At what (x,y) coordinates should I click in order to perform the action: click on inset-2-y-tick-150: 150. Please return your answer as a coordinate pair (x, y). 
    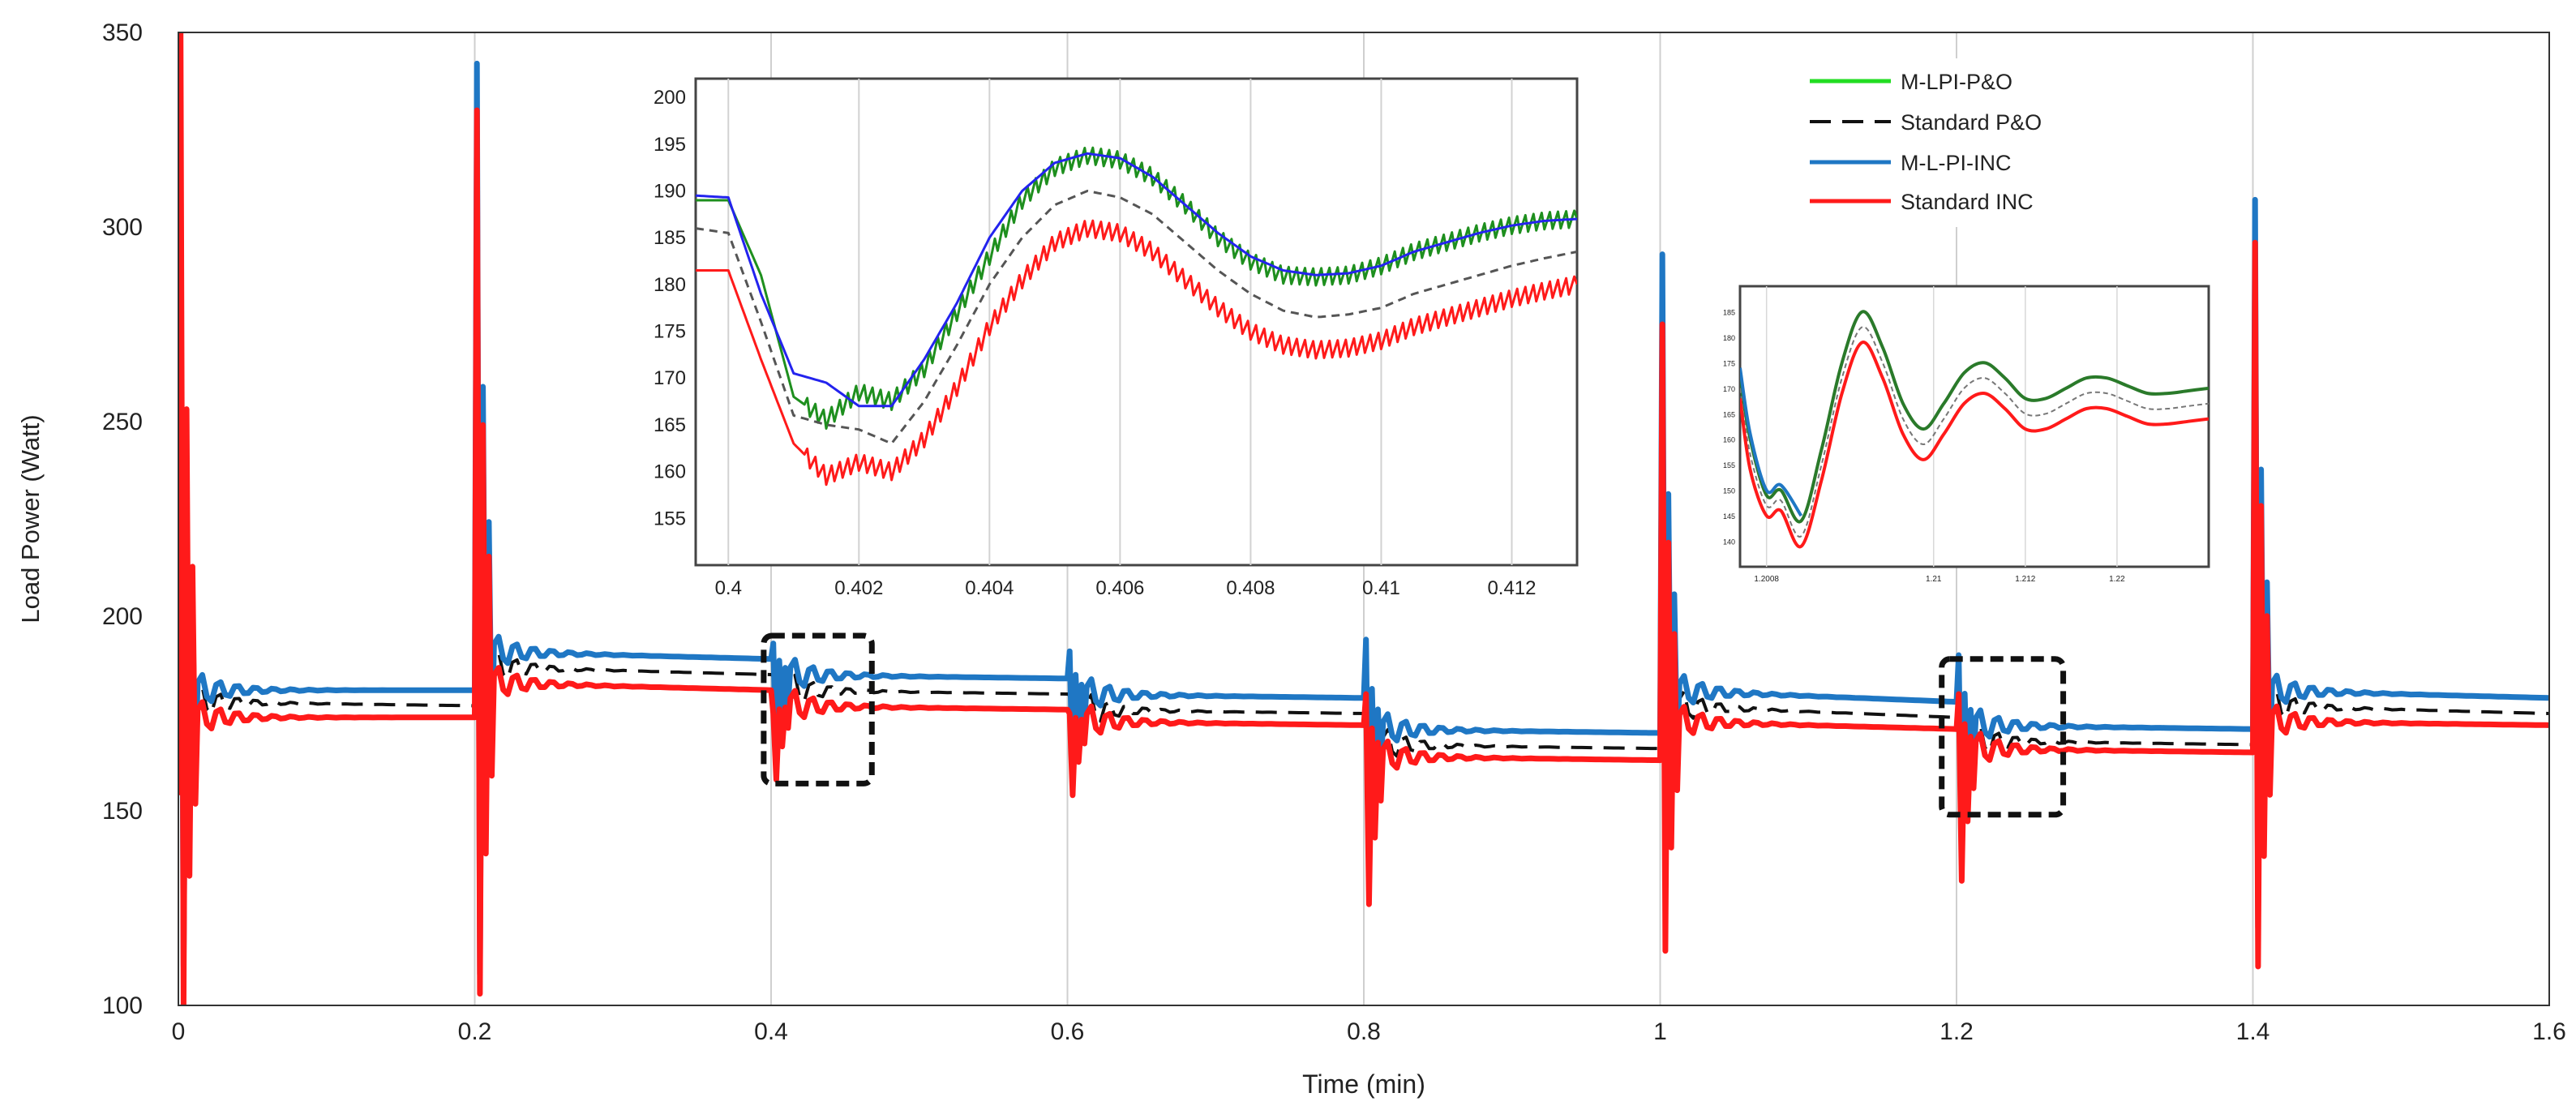
    Looking at the image, I should click on (1729, 491).